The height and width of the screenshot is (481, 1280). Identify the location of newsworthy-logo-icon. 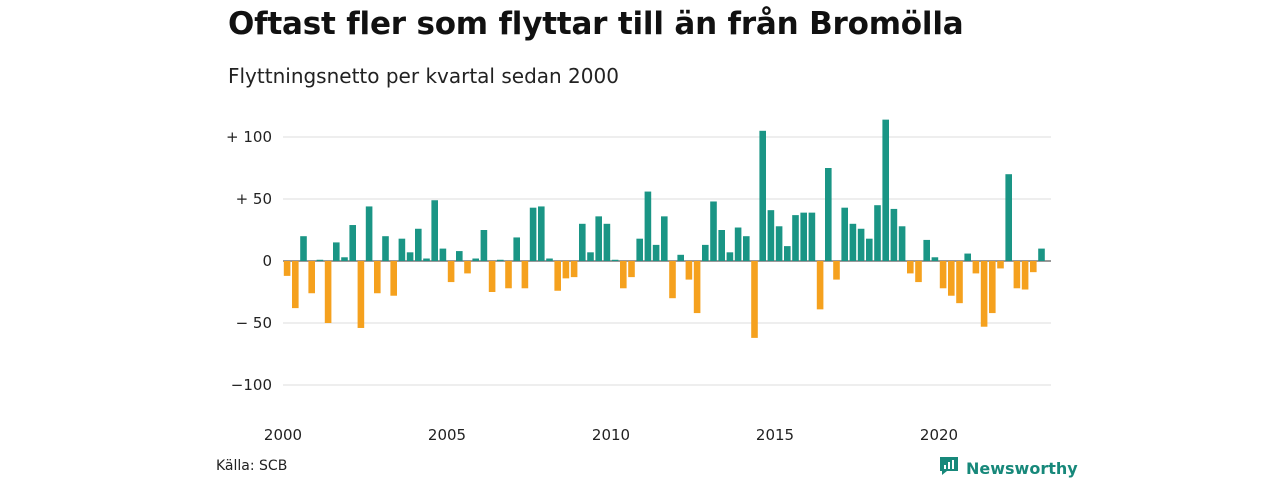
(949, 468).